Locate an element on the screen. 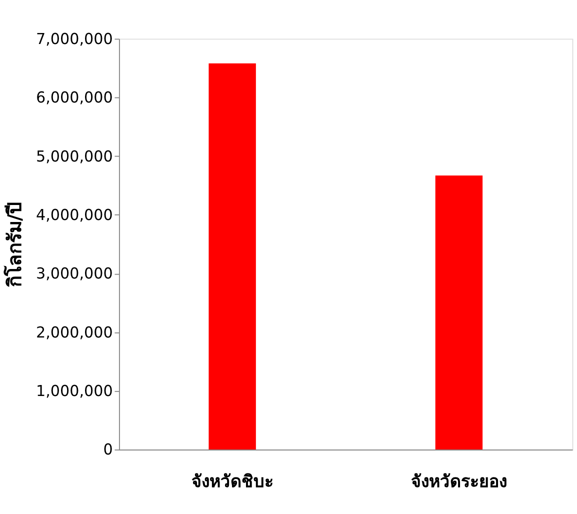 The image size is (577, 514). y-axis-title: กิโลกรัม/ปี is located at coordinates (14, 245).